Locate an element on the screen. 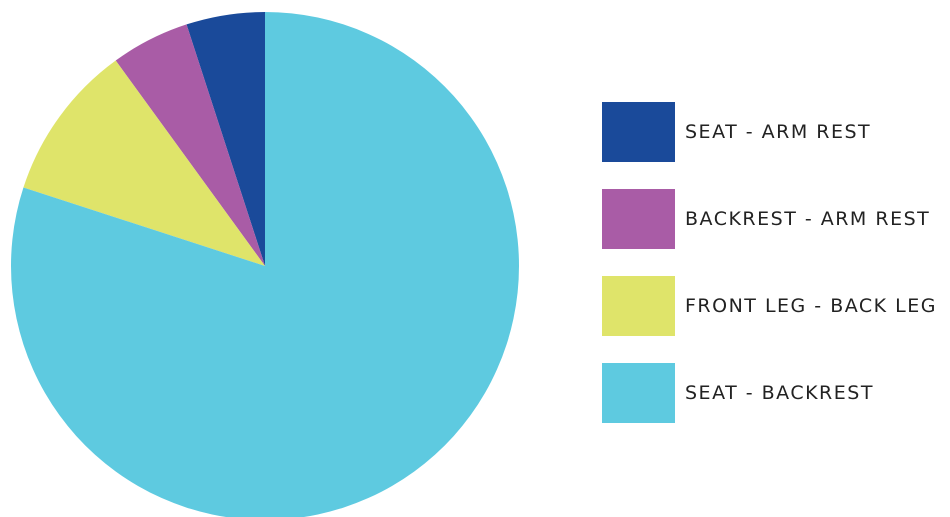  pie-slice-front-leg-back-leg is located at coordinates (144, 163).